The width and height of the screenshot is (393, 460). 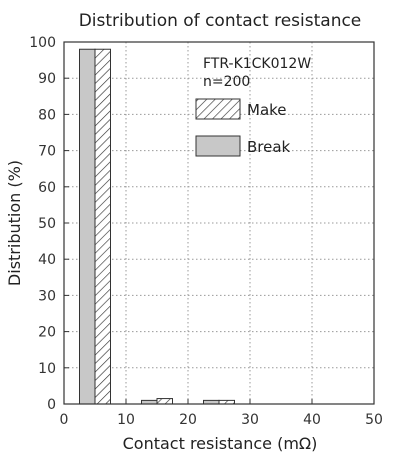 What do you see at coordinates (51, 405) in the screenshot?
I see `y-tick-label-0: 0` at bounding box center [51, 405].